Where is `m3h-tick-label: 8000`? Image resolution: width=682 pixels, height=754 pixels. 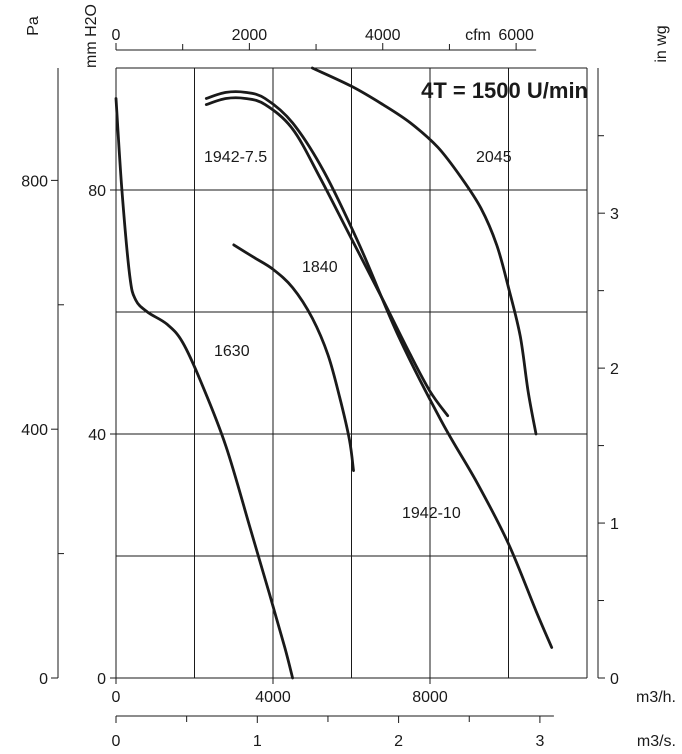 m3h-tick-label: 8000 is located at coordinates (430, 697).